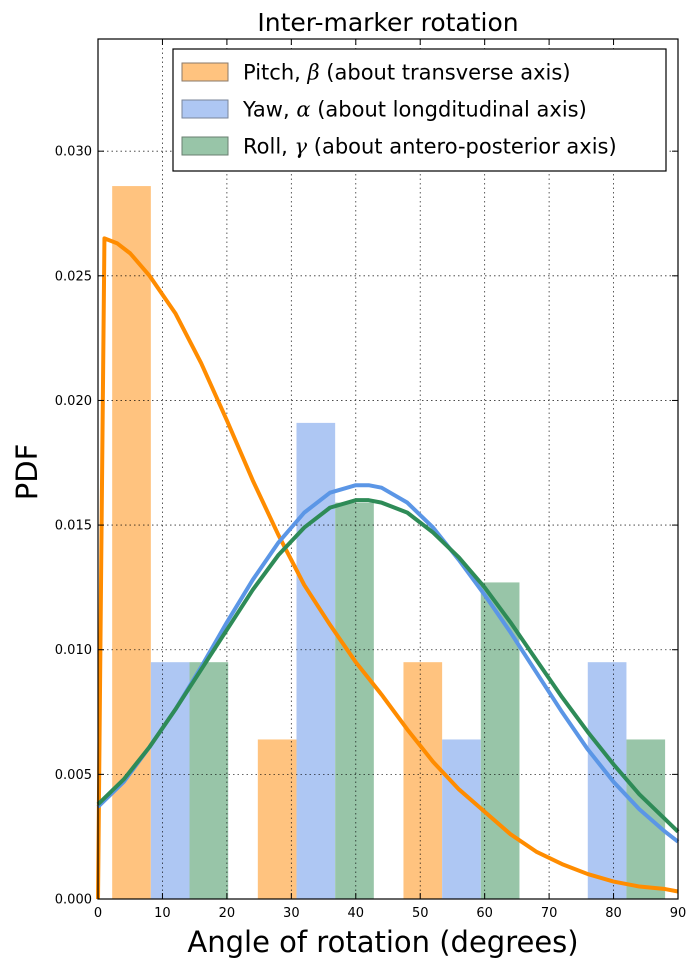 This screenshot has height=968, width=699. What do you see at coordinates (291, 913) in the screenshot?
I see `x-tick-label: 30` at bounding box center [291, 913].